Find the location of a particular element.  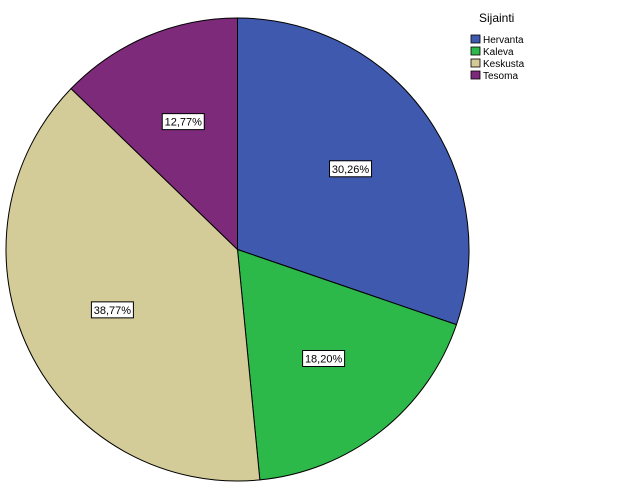

legend-item-tesoma: Tesoma is located at coordinates (494, 76).